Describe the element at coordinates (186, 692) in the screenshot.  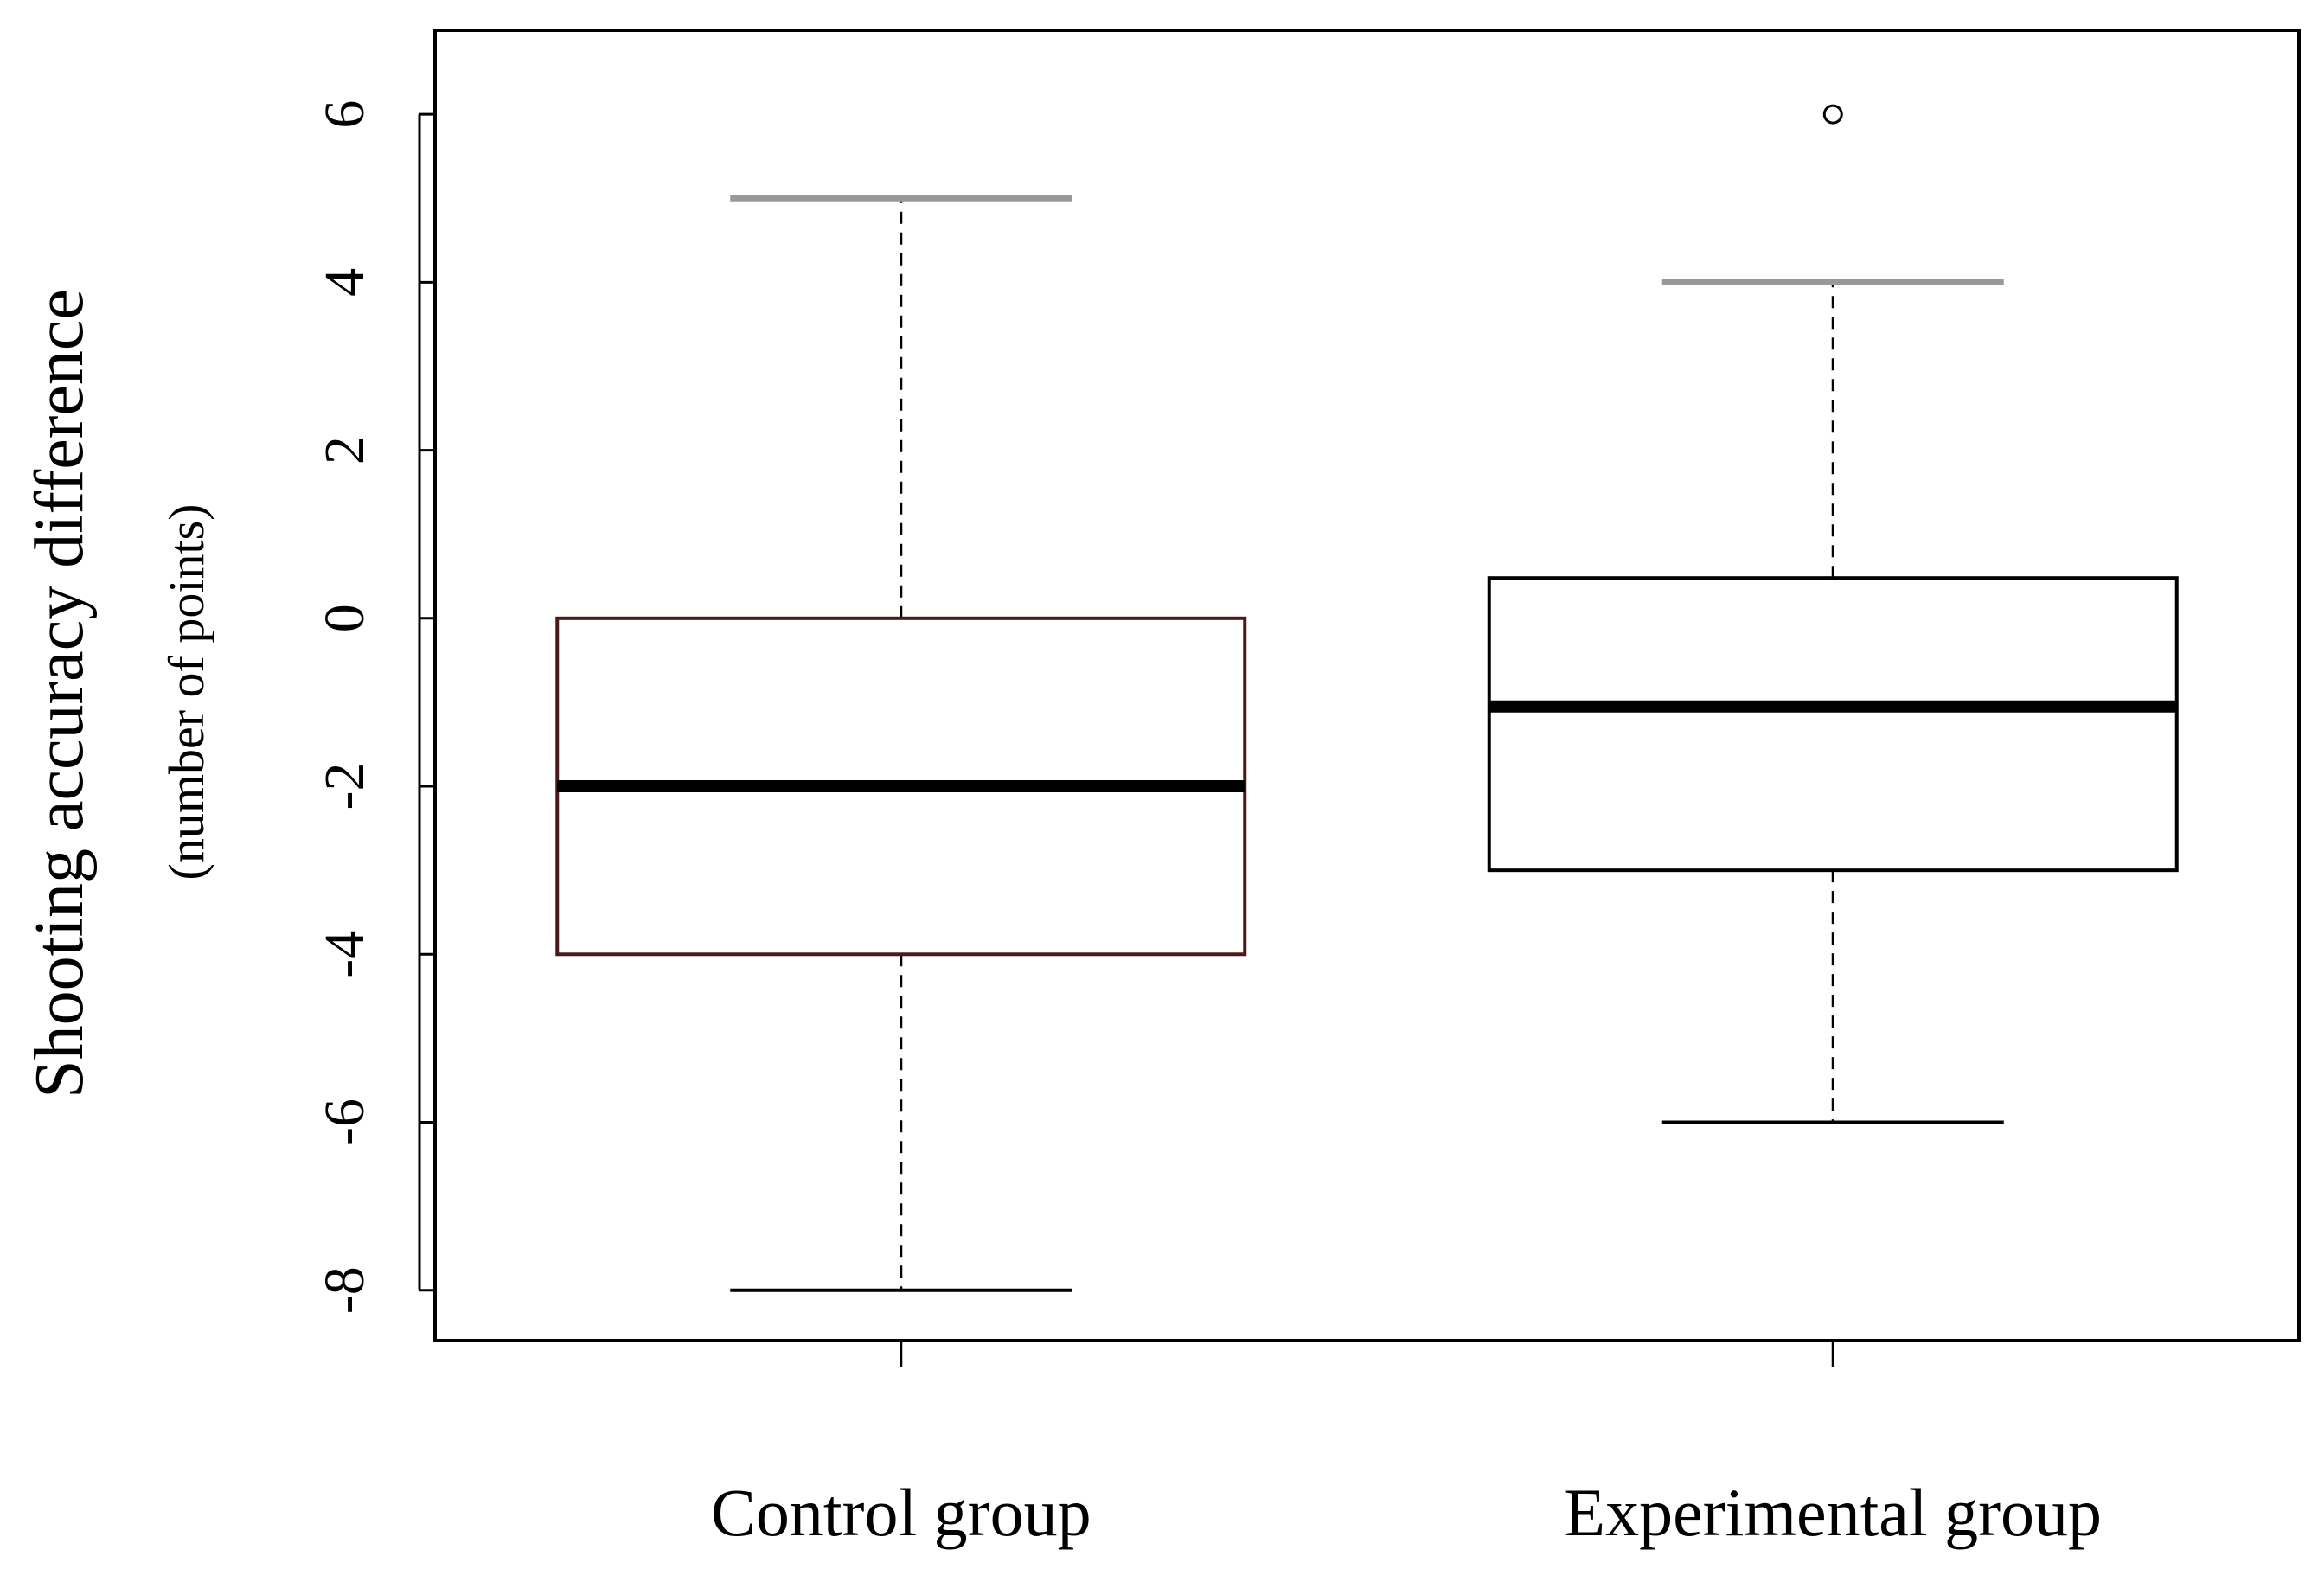
I see `y-axis-subtitle: (number of points)` at that location.